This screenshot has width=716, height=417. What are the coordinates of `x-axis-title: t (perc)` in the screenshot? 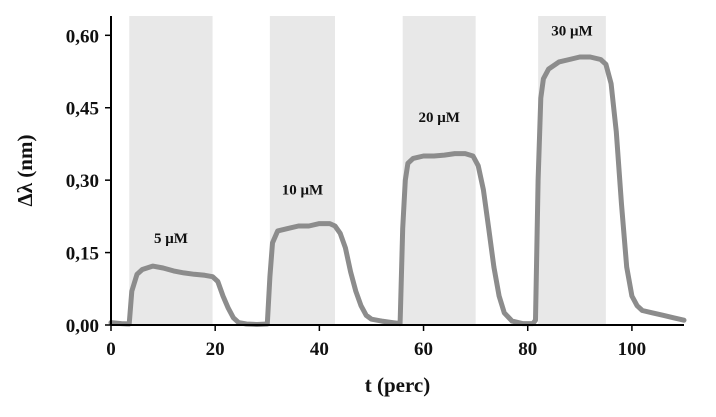 It's located at (398, 385).